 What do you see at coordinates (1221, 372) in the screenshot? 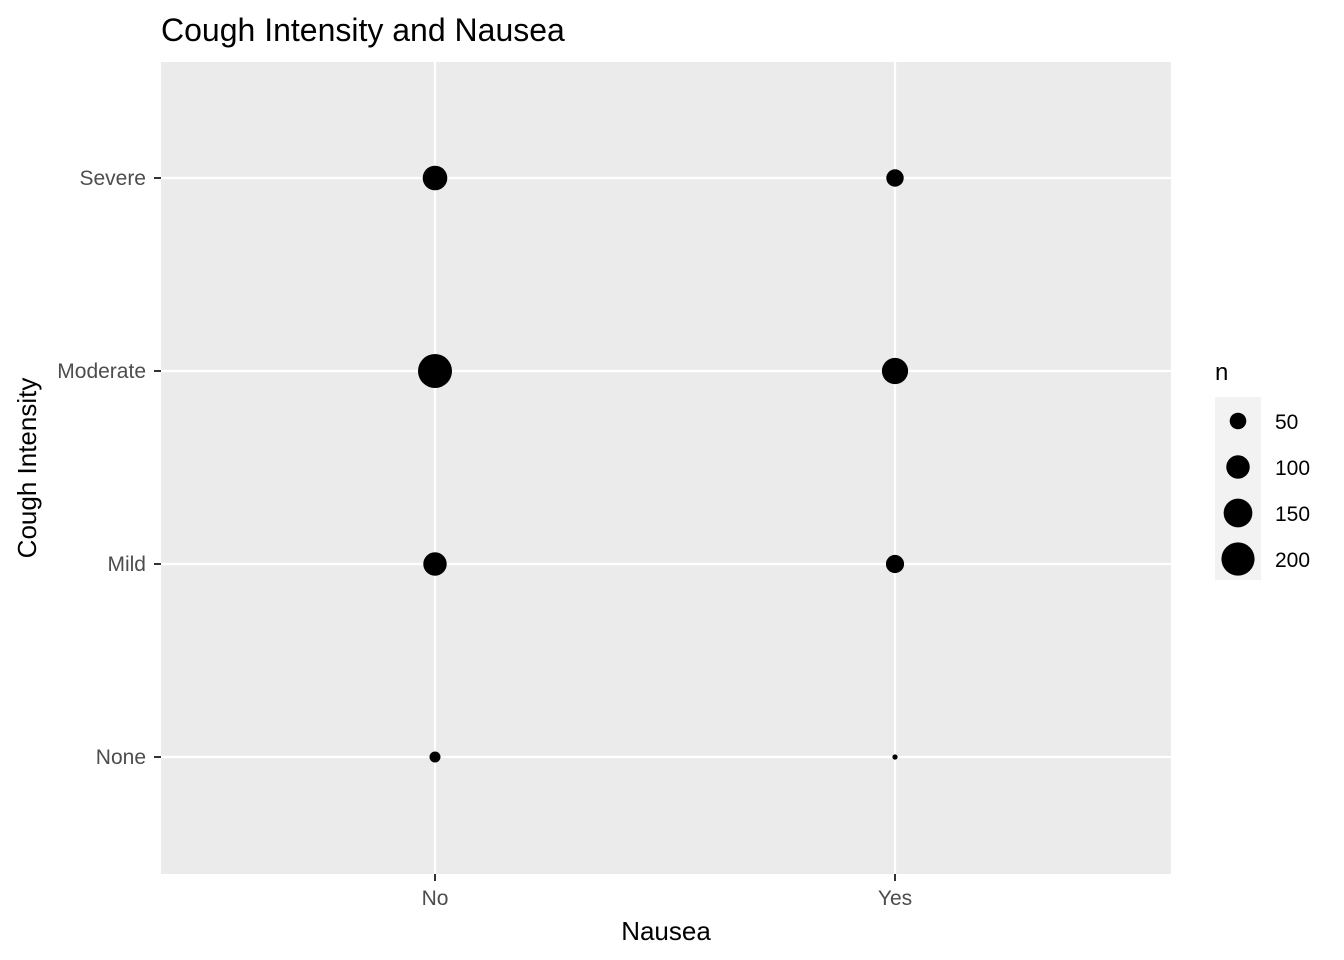
I see `legend-title: n` at bounding box center [1221, 372].